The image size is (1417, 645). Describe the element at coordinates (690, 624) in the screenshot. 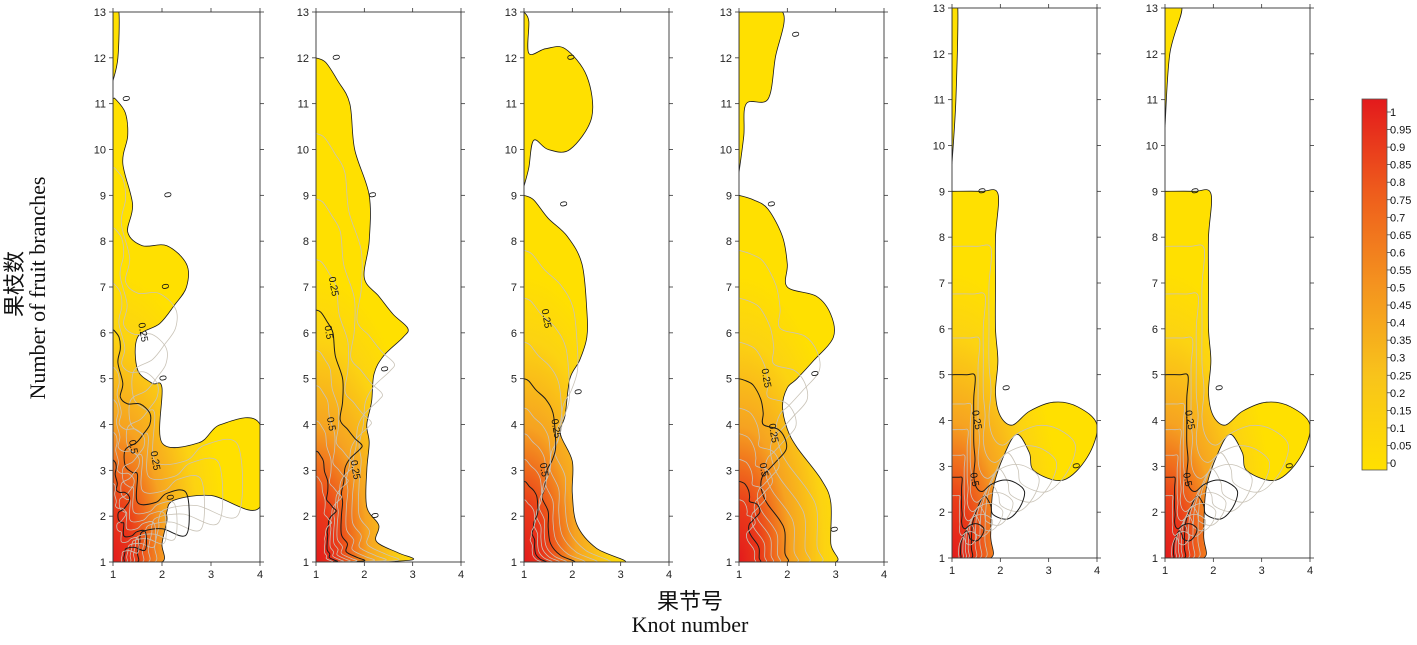

I see `x-axis-label-english: Knot number` at that location.